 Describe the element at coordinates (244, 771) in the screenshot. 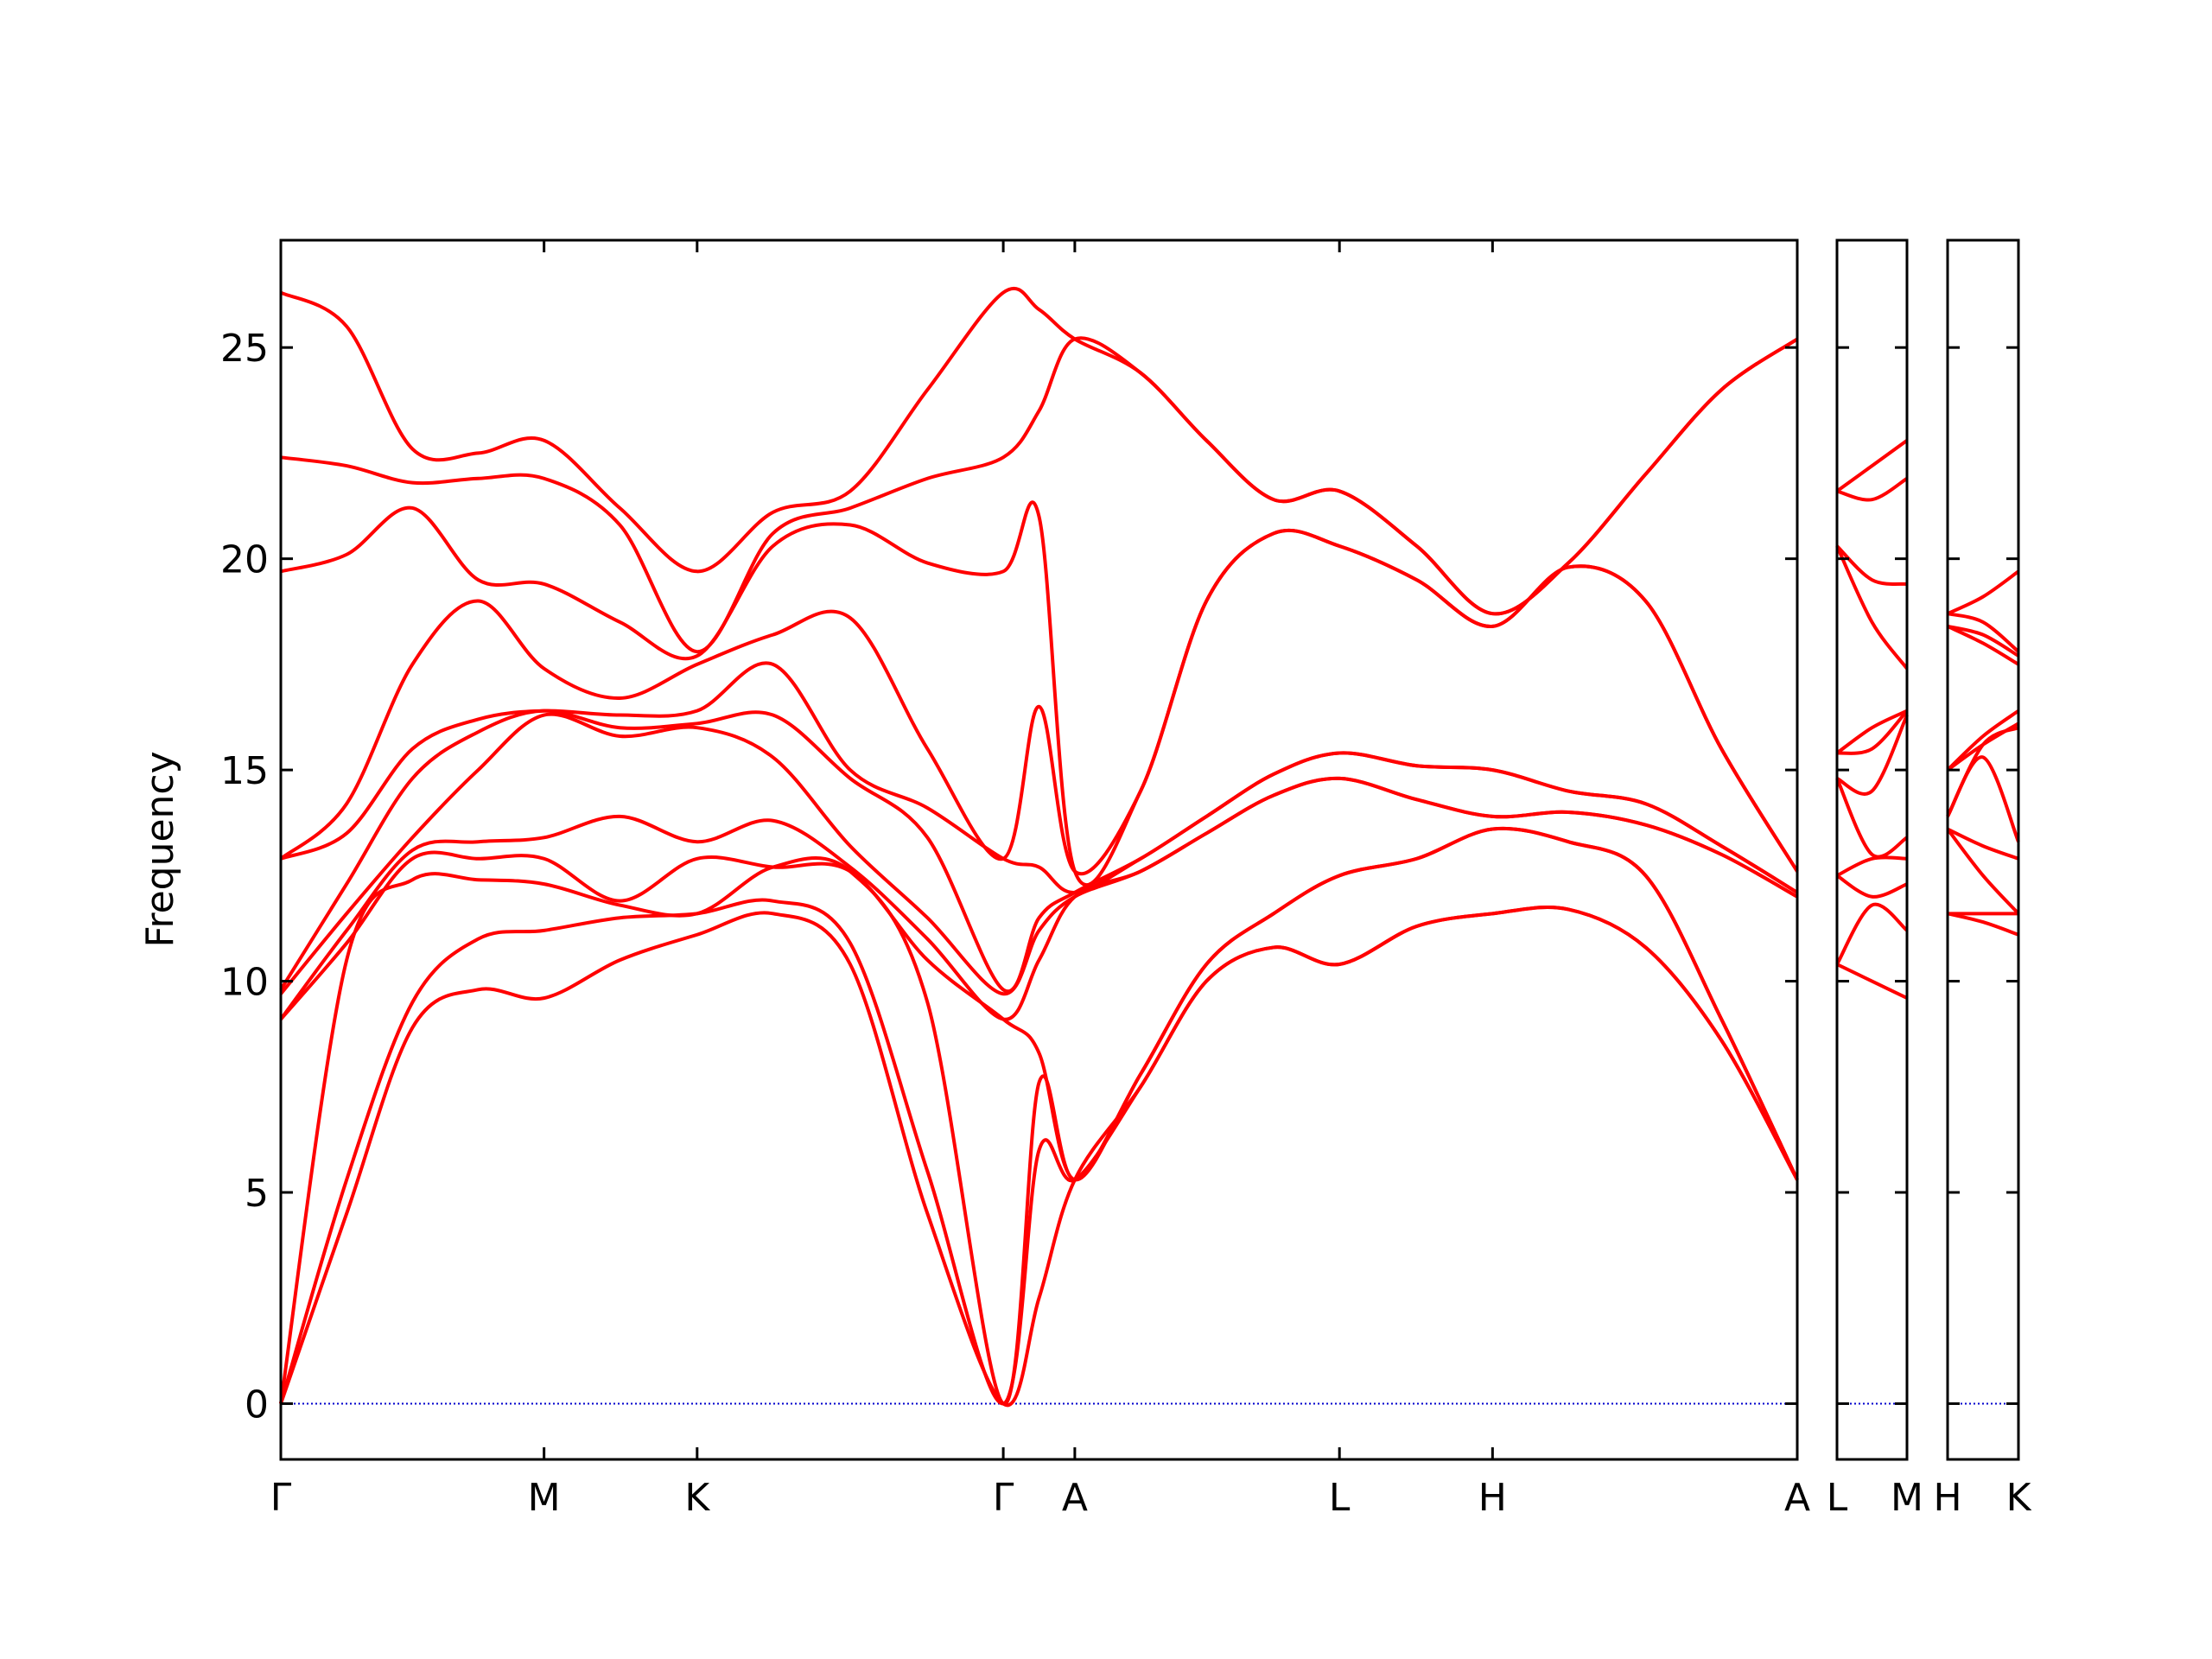

I see `y-tick-label: 15` at that location.